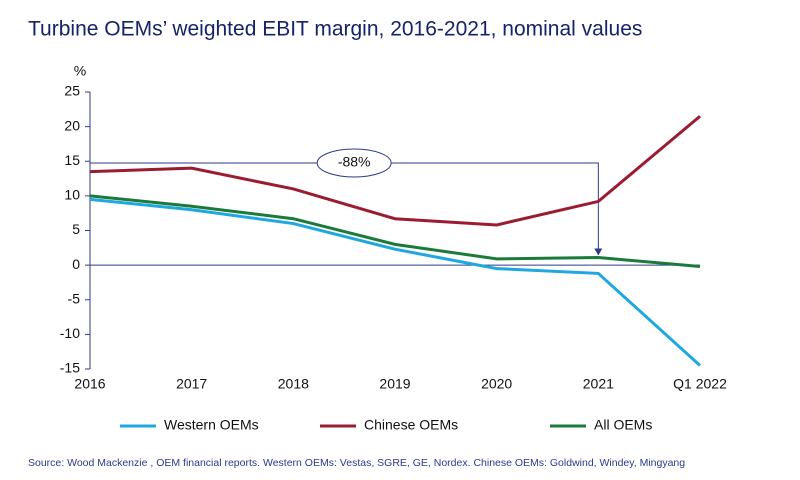 This screenshot has height=480, width=800. What do you see at coordinates (74, 298) in the screenshot?
I see `y-tick-label: -5` at bounding box center [74, 298].